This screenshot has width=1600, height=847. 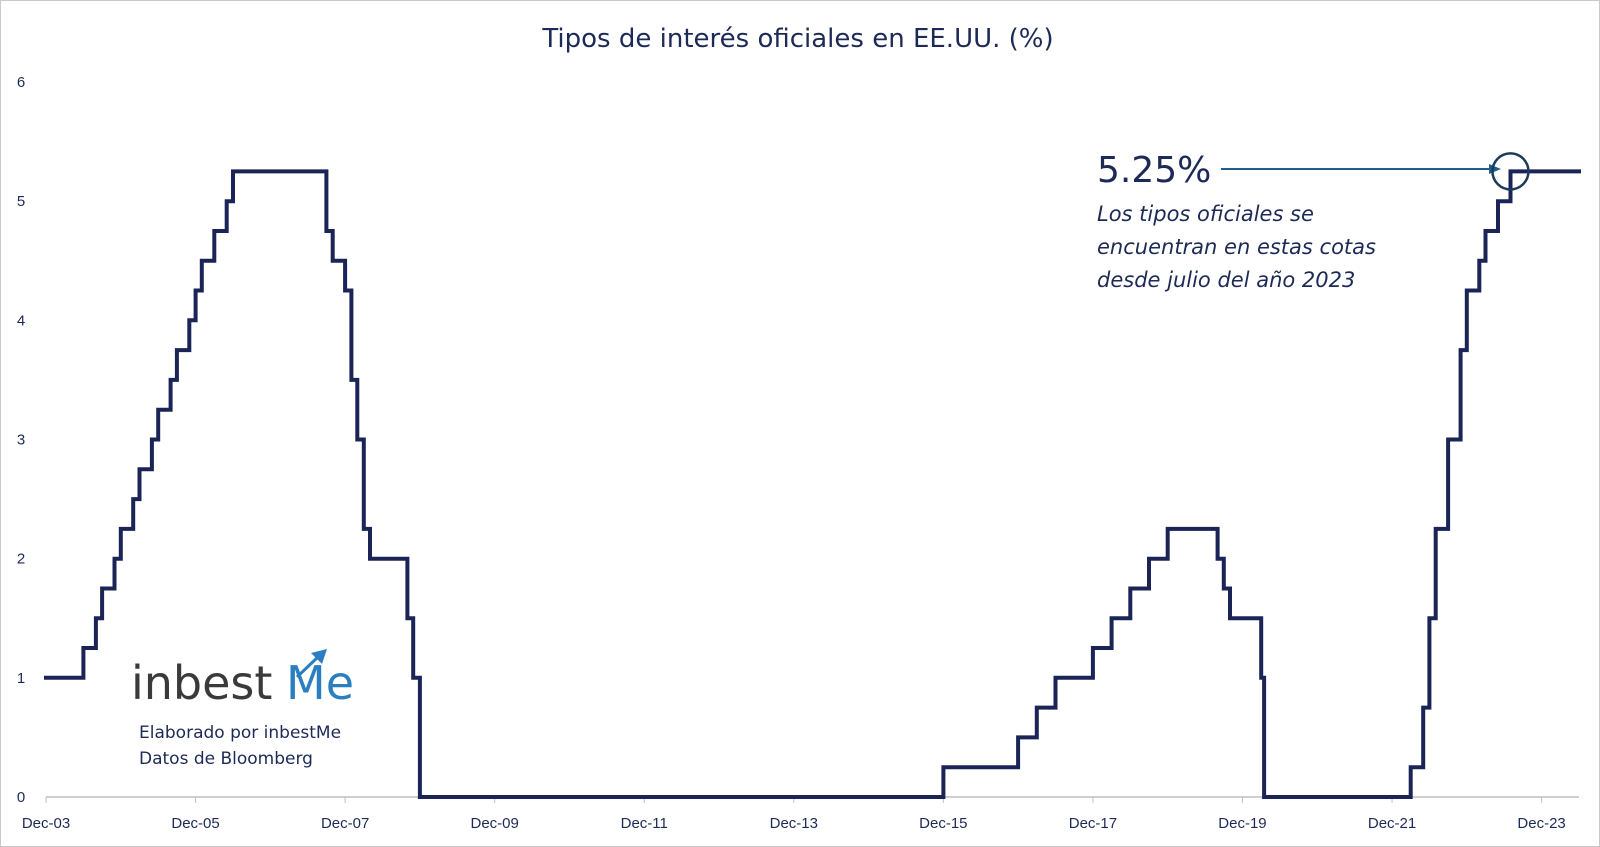 What do you see at coordinates (21, 678) in the screenshot?
I see `y-tick-label: 1` at bounding box center [21, 678].